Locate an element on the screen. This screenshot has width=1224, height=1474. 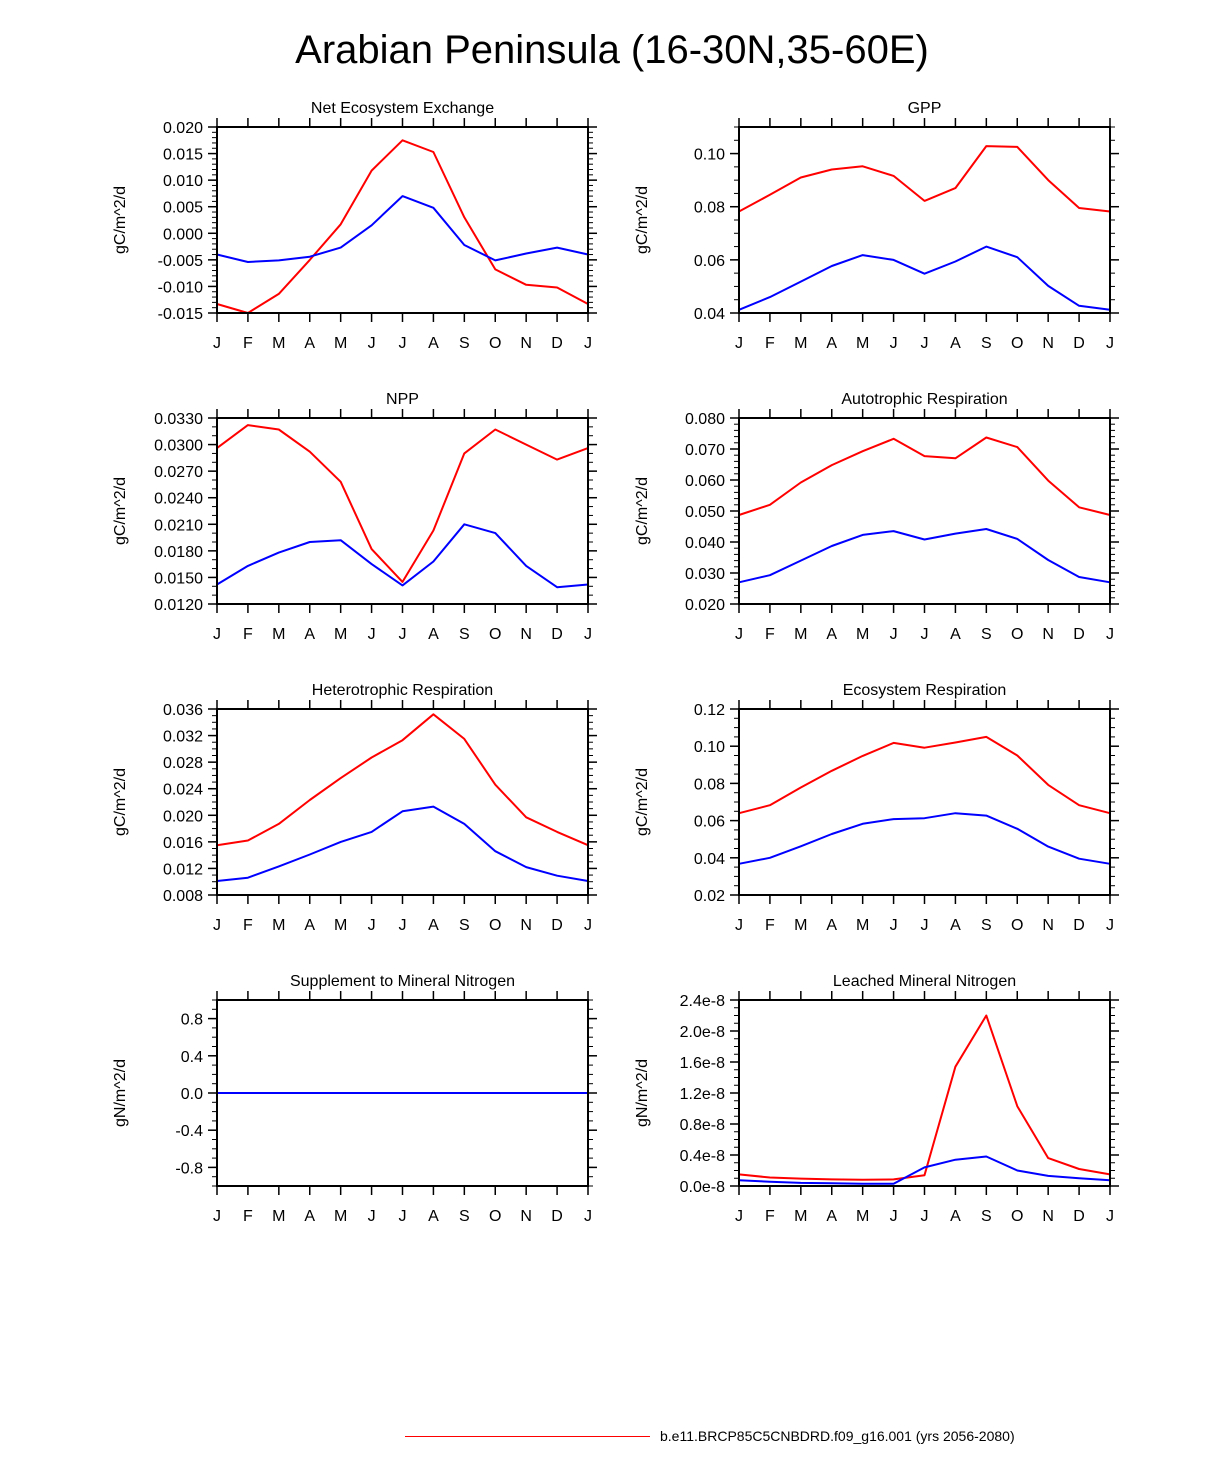
y-tick-label: 0.02 is located at coordinates (709, 896).